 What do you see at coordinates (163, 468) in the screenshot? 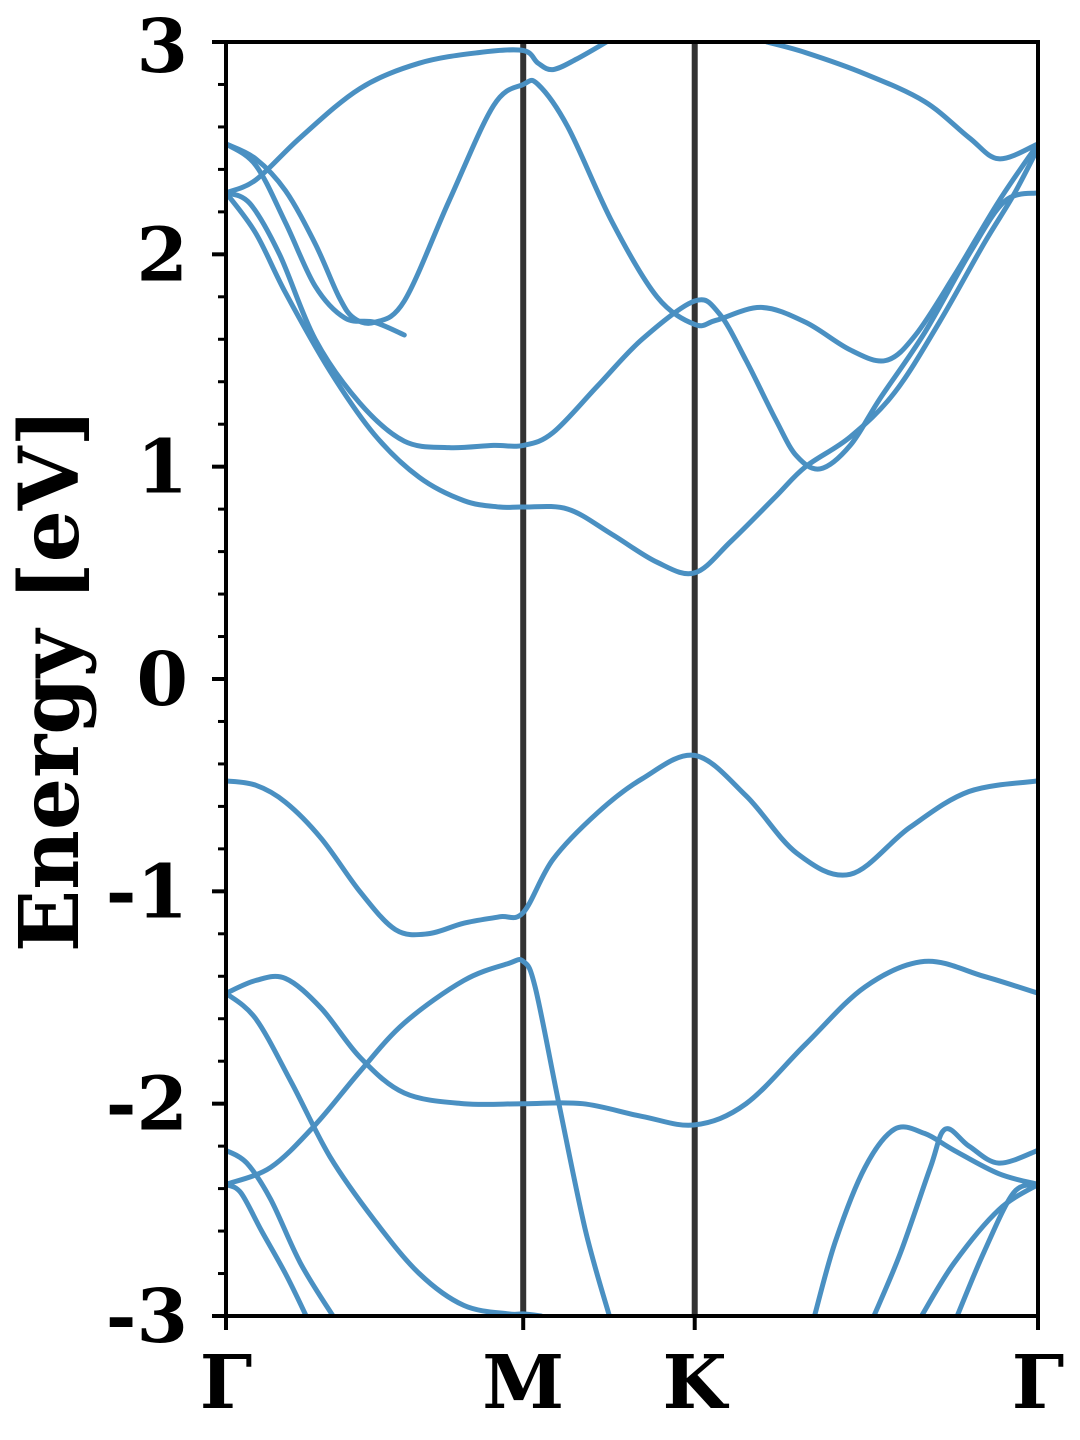
I see `y-tick-label: 1` at bounding box center [163, 468].